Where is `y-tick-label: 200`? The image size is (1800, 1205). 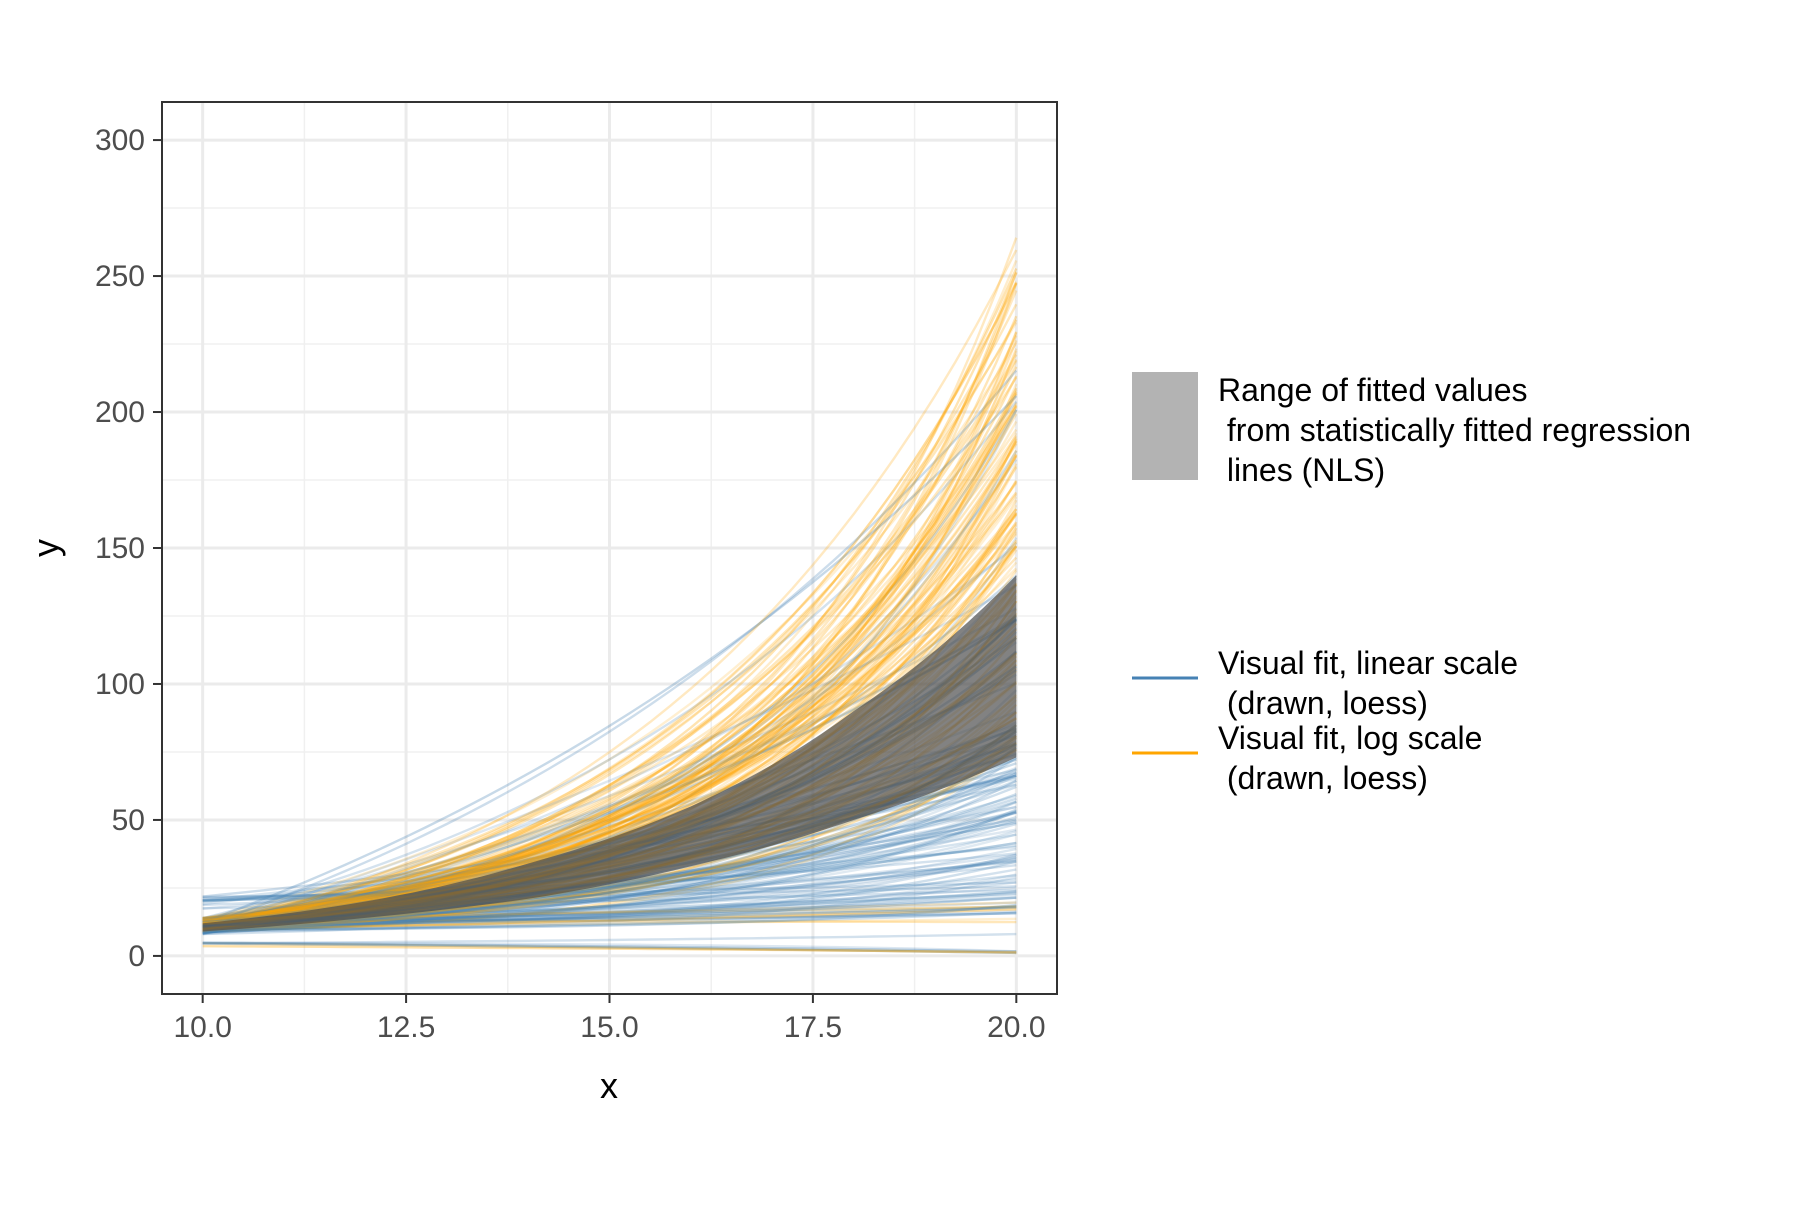
y-tick-label: 200 is located at coordinates (120, 412).